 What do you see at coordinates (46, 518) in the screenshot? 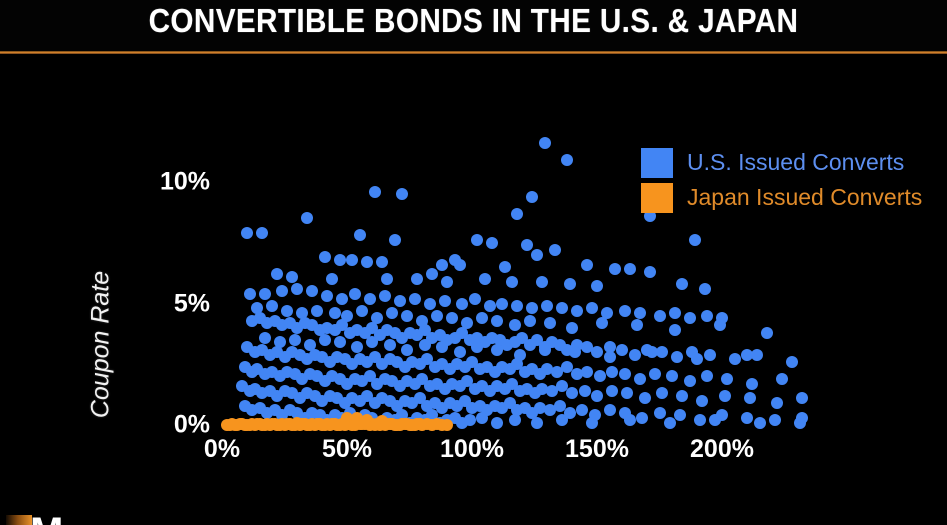
I see `logo-mark: M` at bounding box center [46, 518].